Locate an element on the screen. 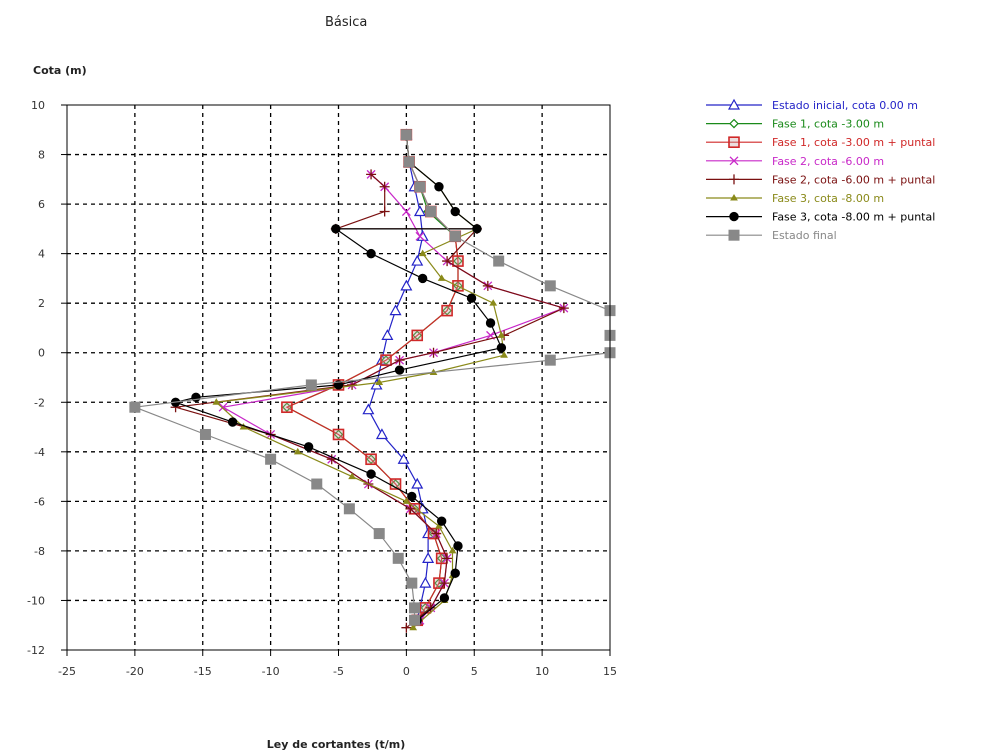 This screenshot has width=984, height=755. x-axis-label: Ley de cortantes (t/m) is located at coordinates (336, 744).